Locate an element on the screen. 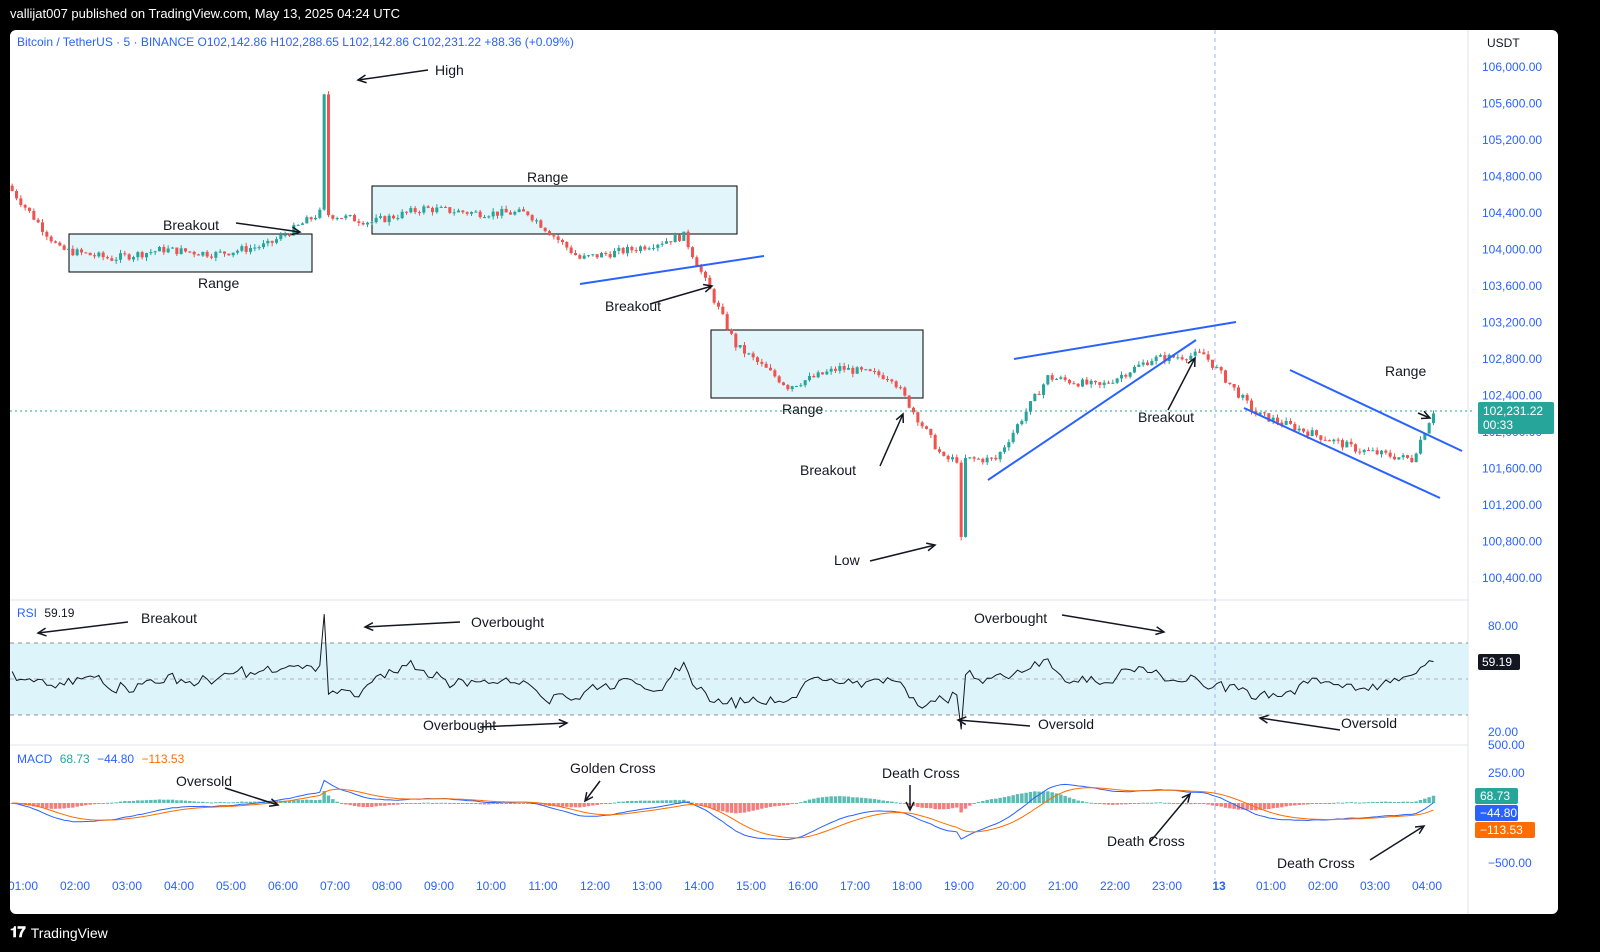 The height and width of the screenshot is (952, 1600). annotation-arrow is located at coordinates (1397, 843).